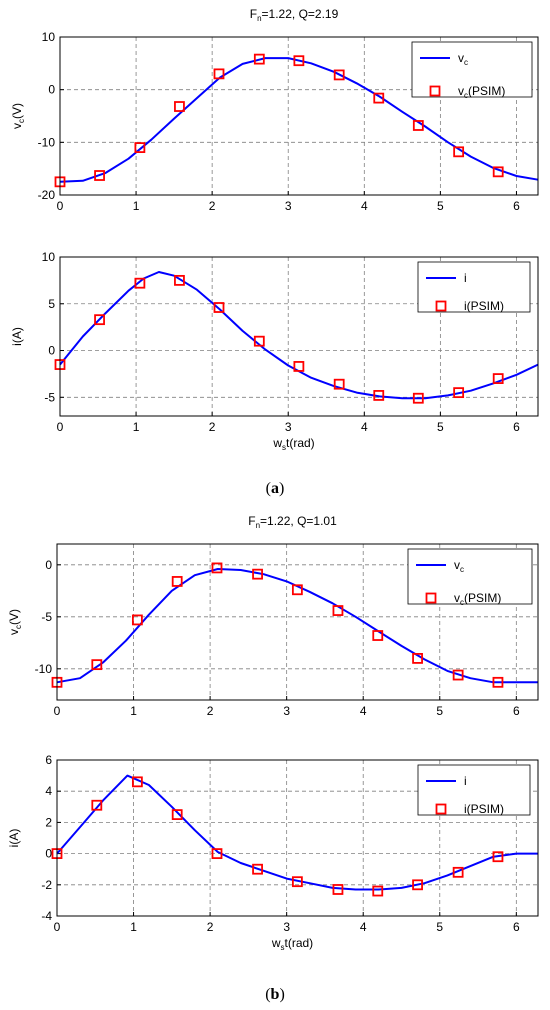 This screenshot has height=1010, width=550. I want to click on series-line-v, so click(299, 120).